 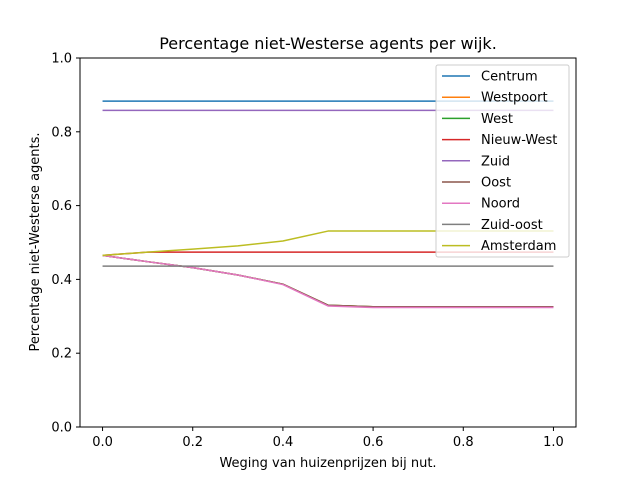 What do you see at coordinates (509, 77) in the screenshot?
I see `legend-label-centrum: Centrum` at bounding box center [509, 77].